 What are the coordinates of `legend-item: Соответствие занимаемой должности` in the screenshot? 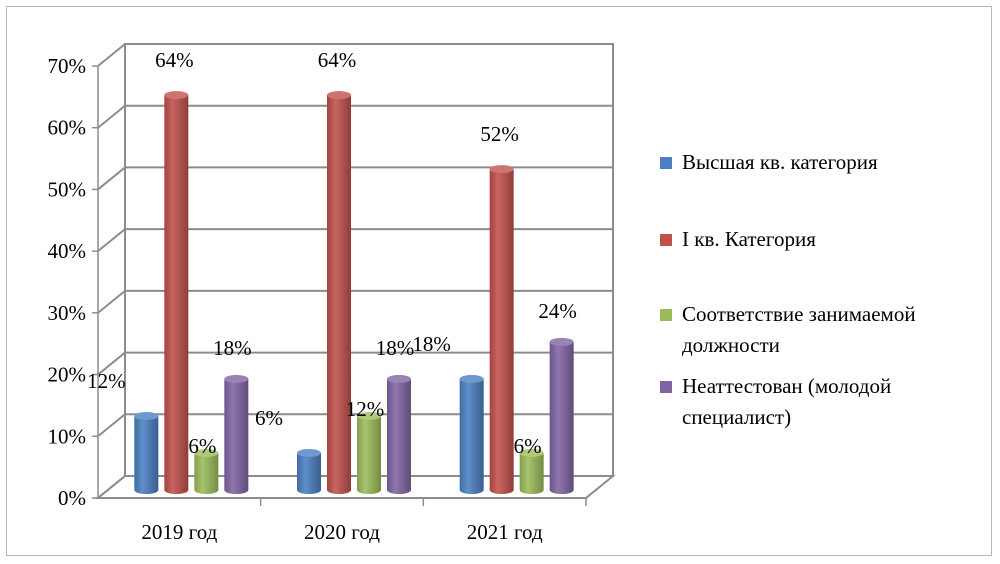 It's located at (788, 329).